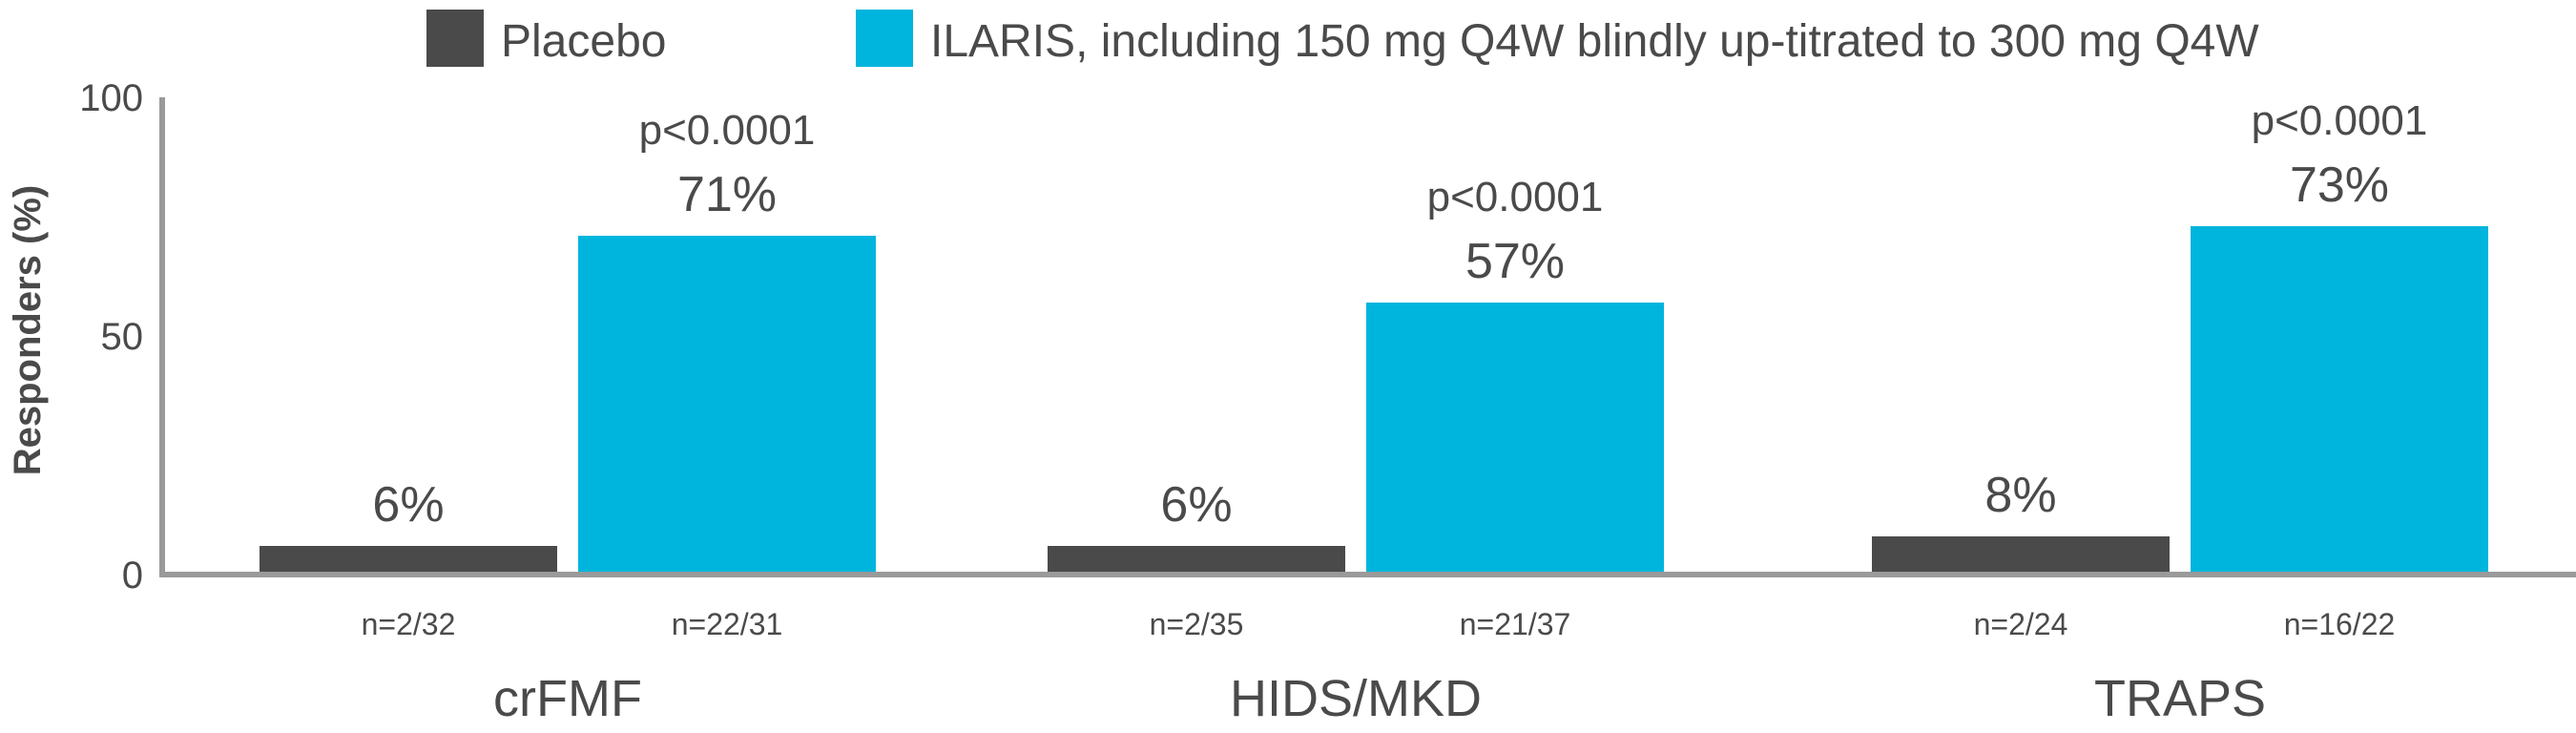 This screenshot has width=2576, height=733. Describe the element at coordinates (727, 624) in the screenshot. I see `n-label: n=22/31` at that location.